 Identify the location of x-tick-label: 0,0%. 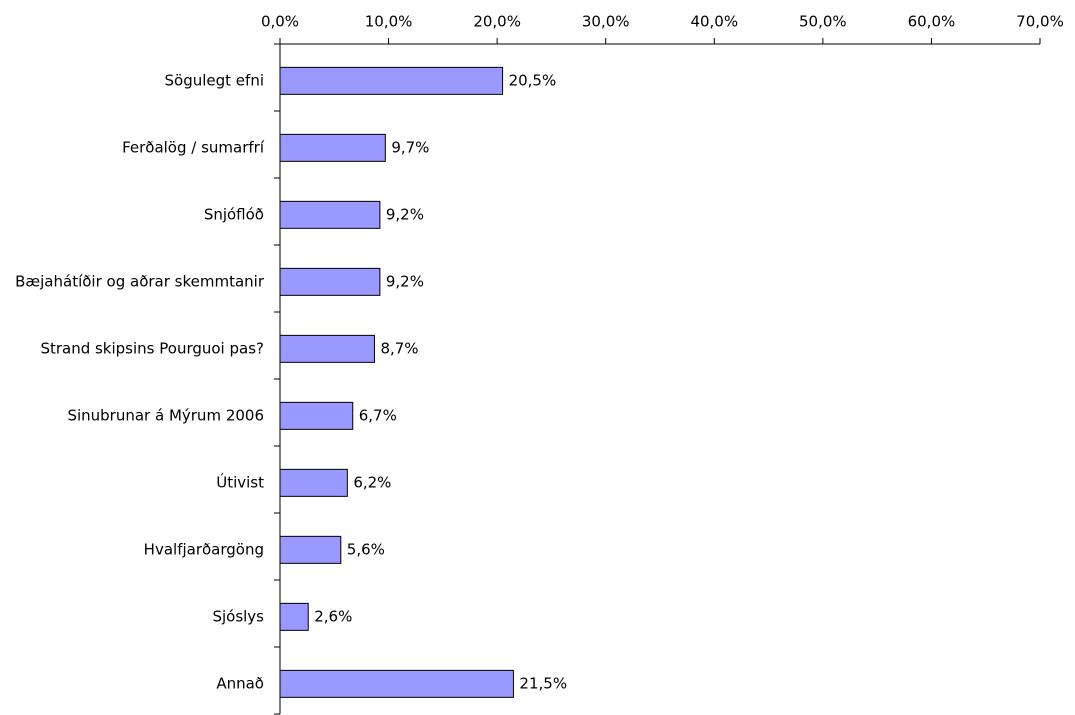
(280, 22).